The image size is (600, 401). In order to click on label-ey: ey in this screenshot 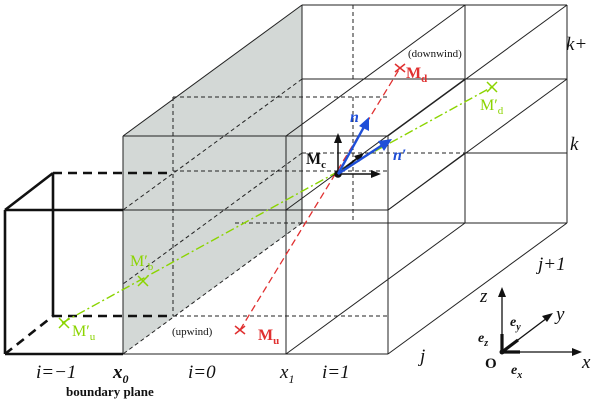, I will do `click(515, 324)`.